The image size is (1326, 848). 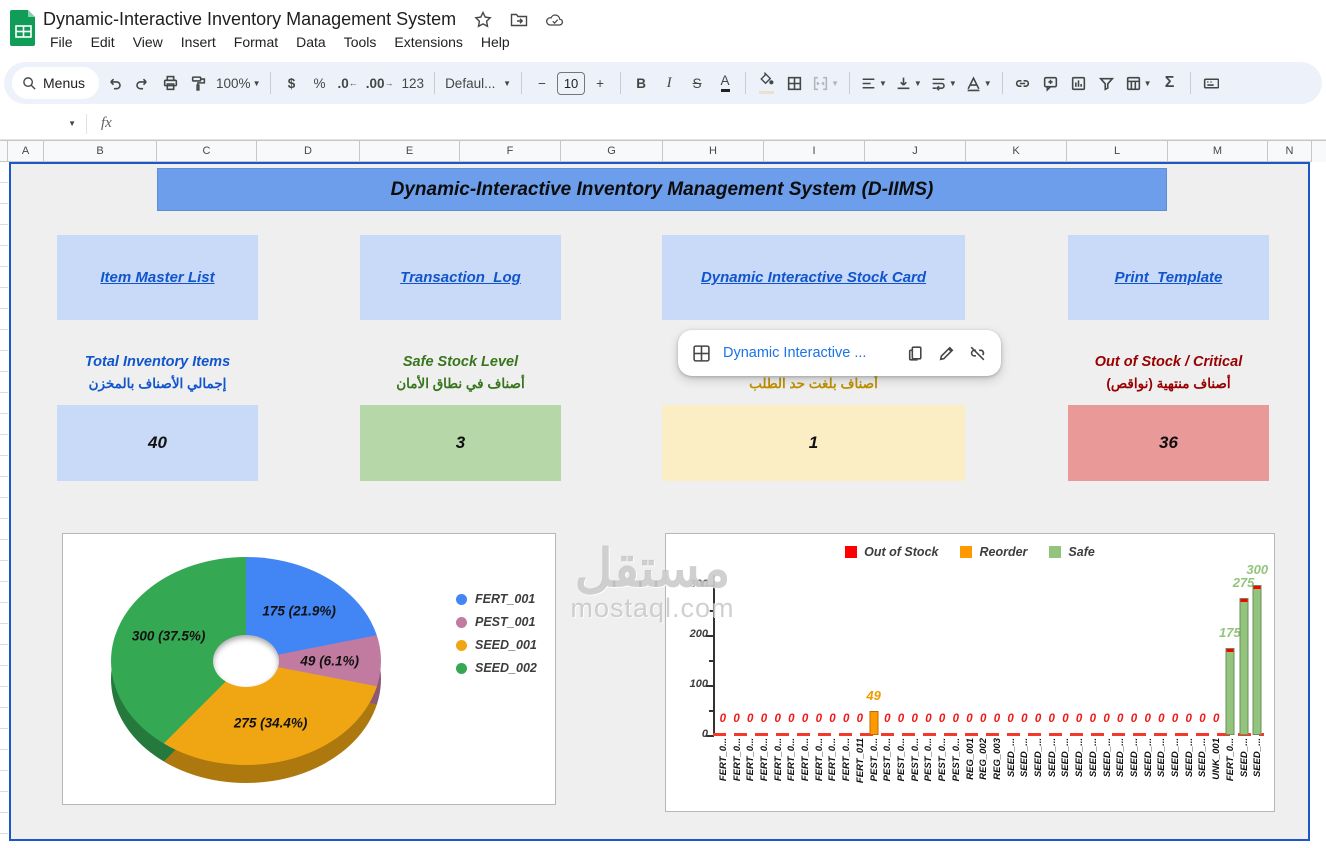 I want to click on remove-link-icon, so click(x=977, y=353).